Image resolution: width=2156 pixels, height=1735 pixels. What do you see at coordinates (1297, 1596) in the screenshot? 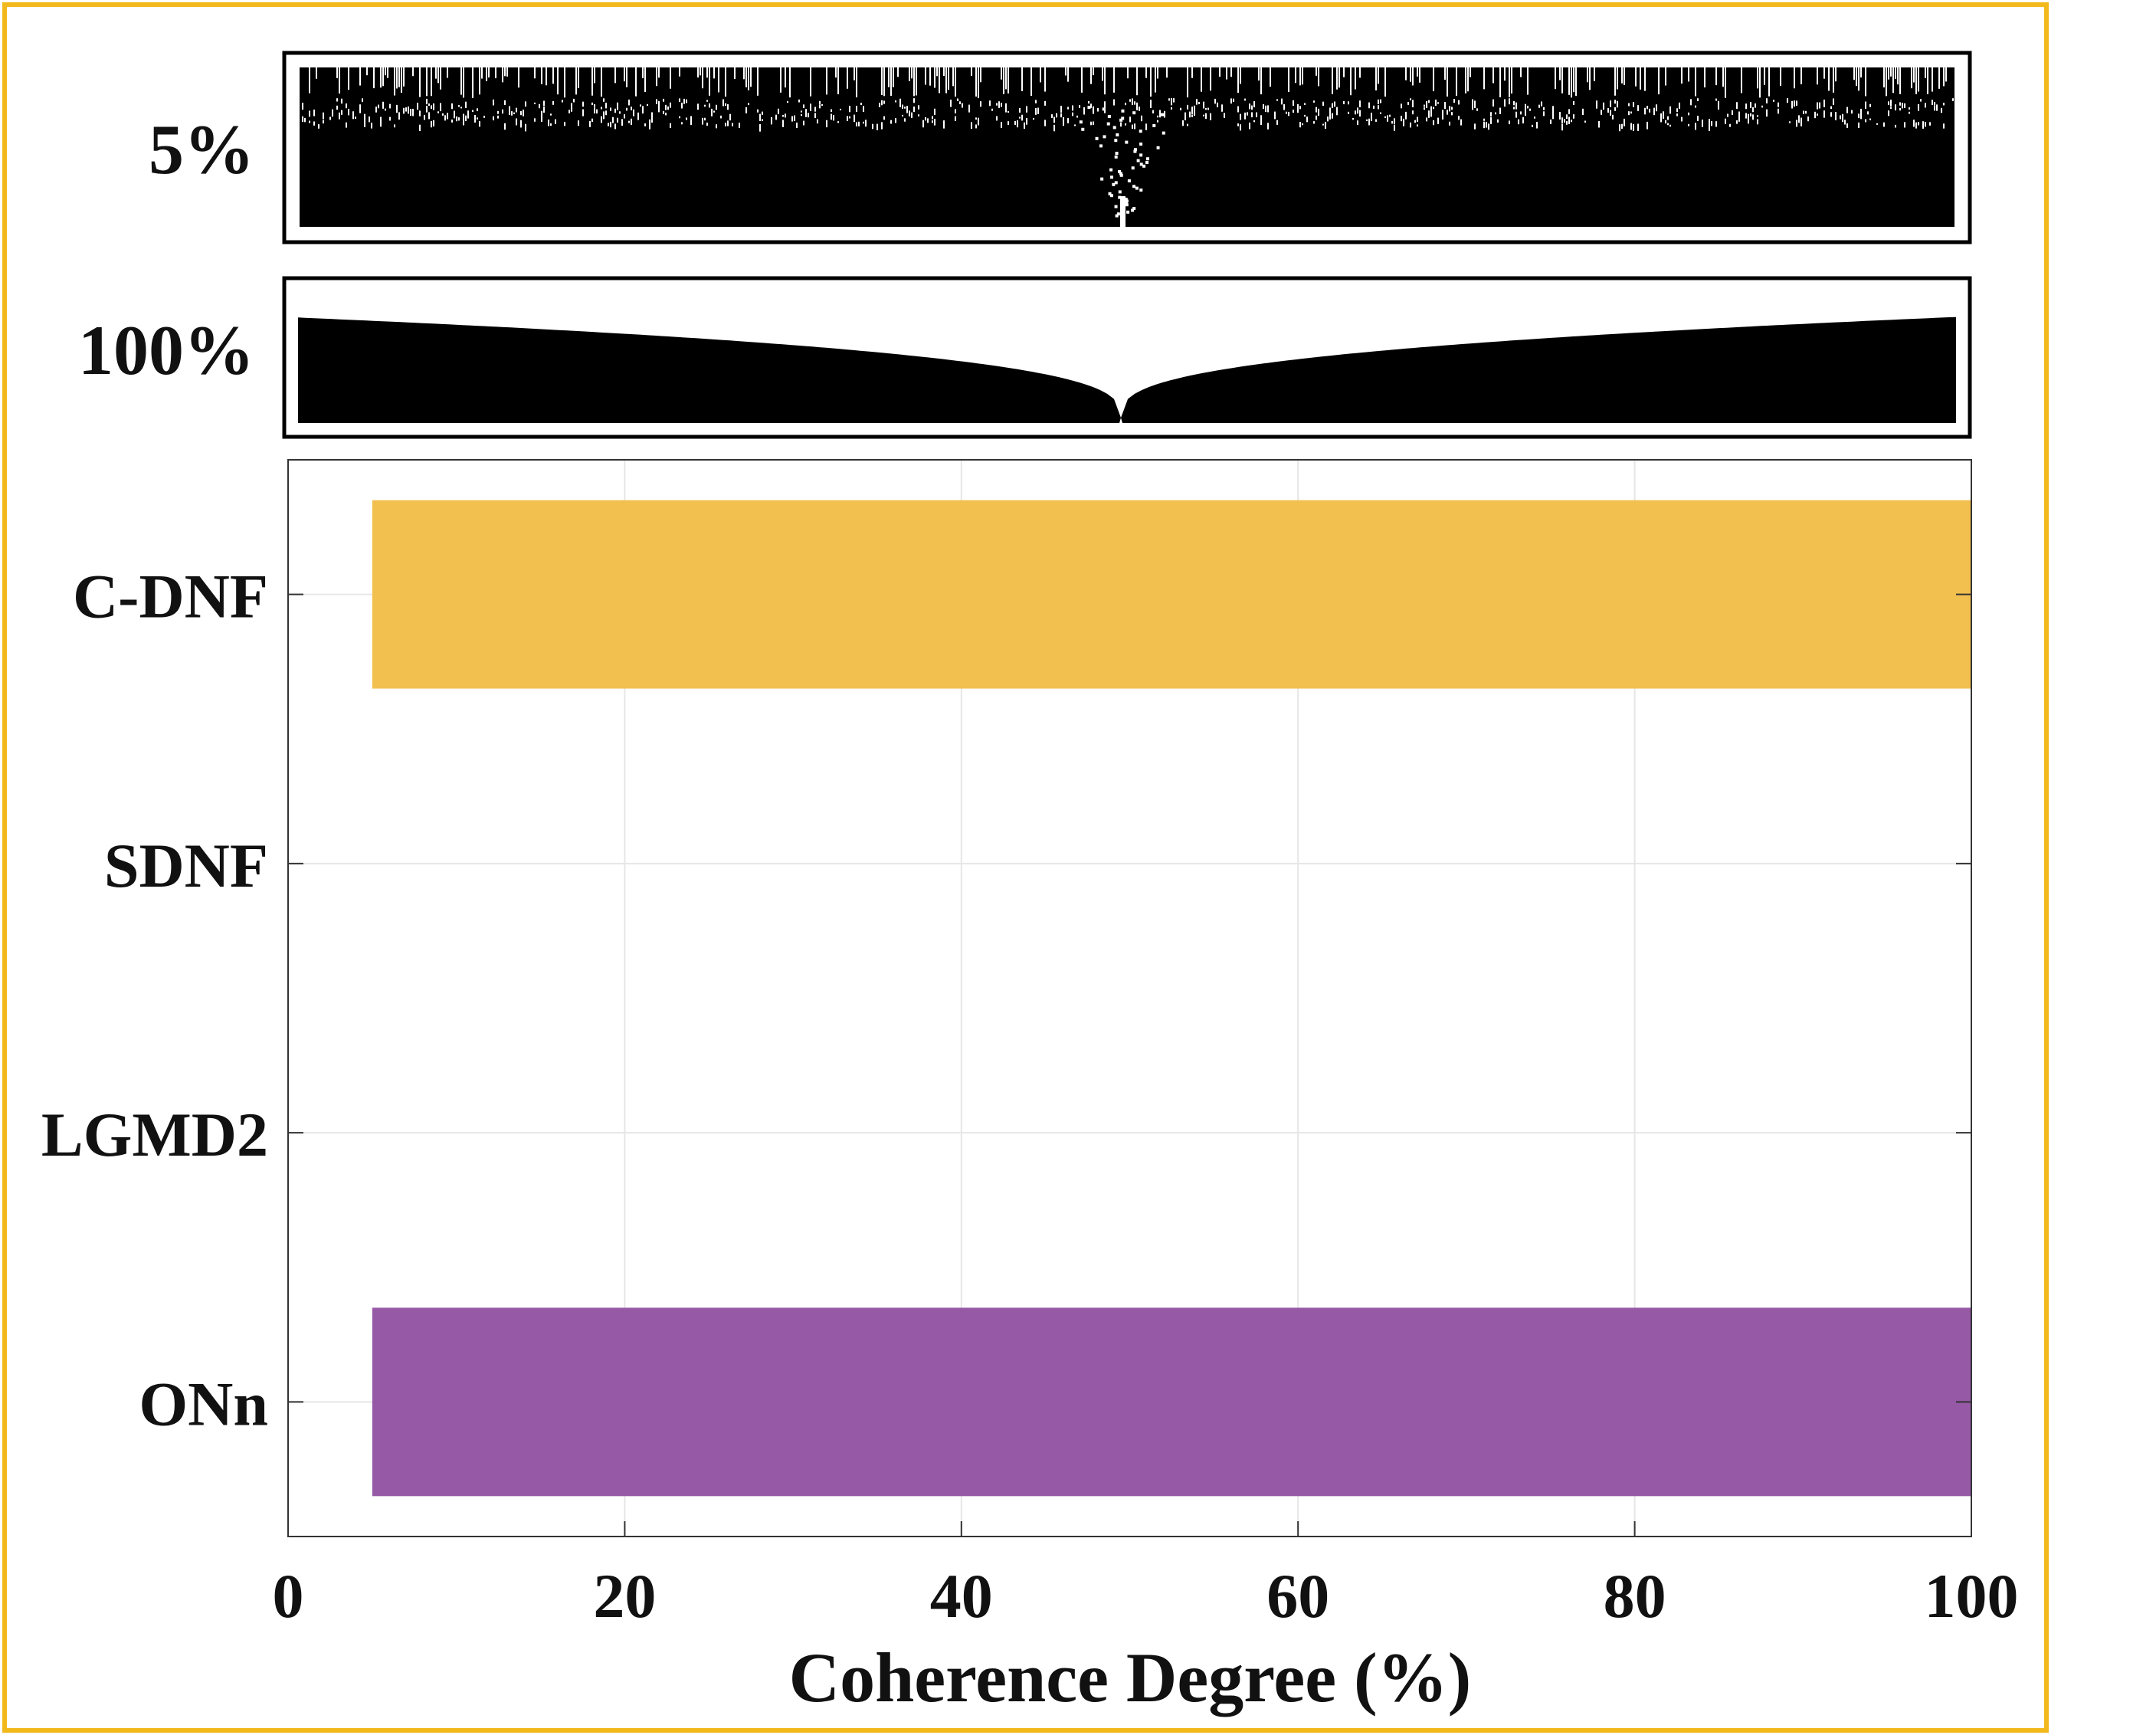
I see `x-tick-label-60: 60` at bounding box center [1297, 1596].